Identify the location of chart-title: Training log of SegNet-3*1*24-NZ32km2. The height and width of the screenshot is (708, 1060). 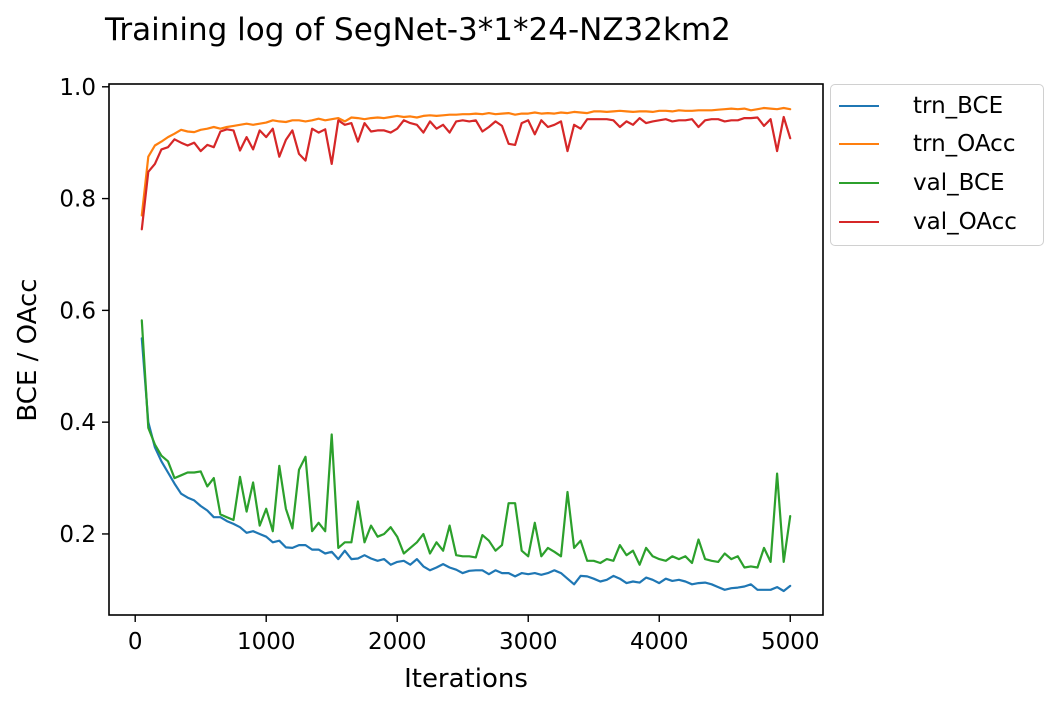
(417, 30).